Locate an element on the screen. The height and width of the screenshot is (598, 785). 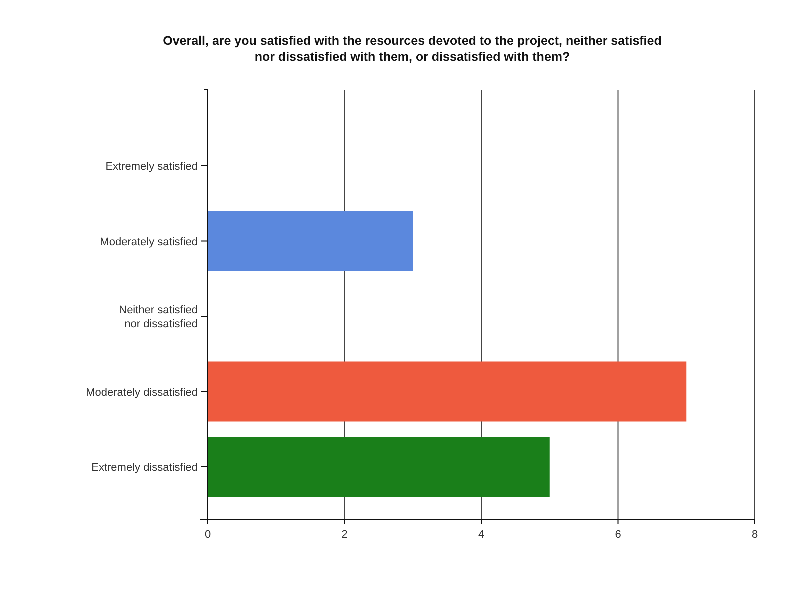
x-tick-label: 0 is located at coordinates (208, 535).